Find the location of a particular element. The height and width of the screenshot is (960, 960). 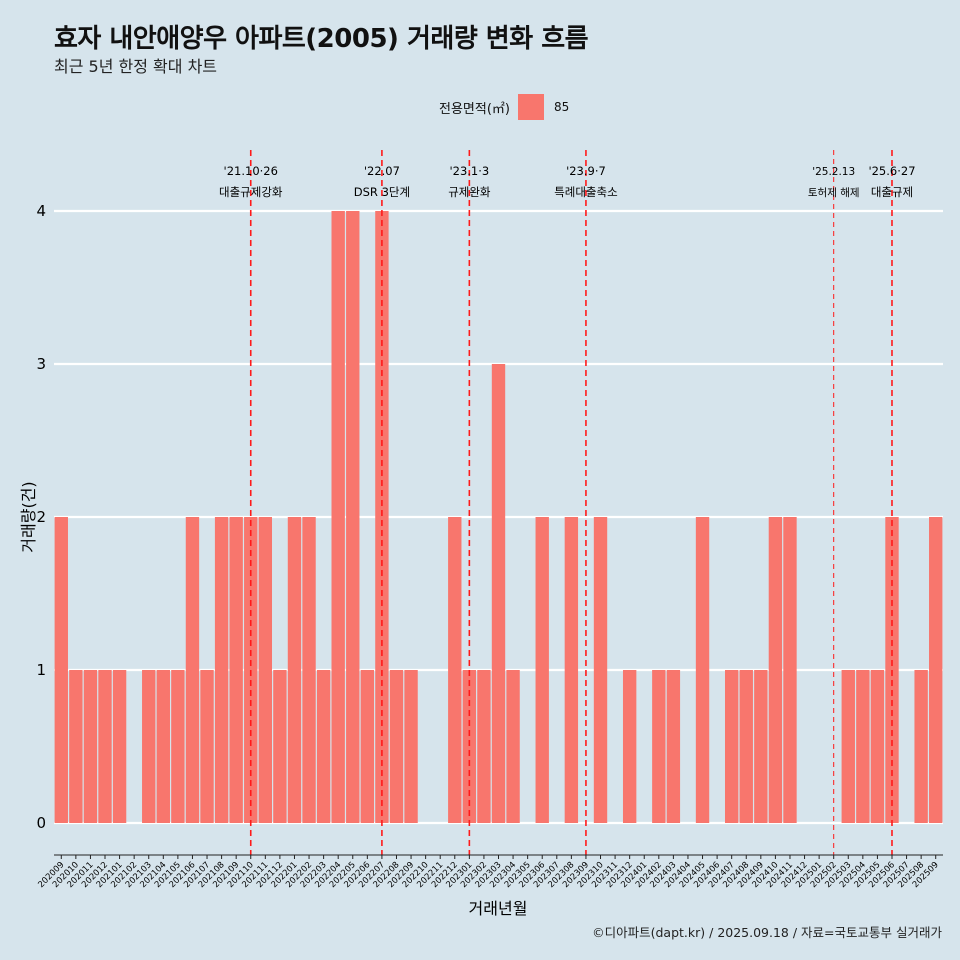

y-axis-ticks: 0 1 2 3 4 is located at coordinates (41, 517).